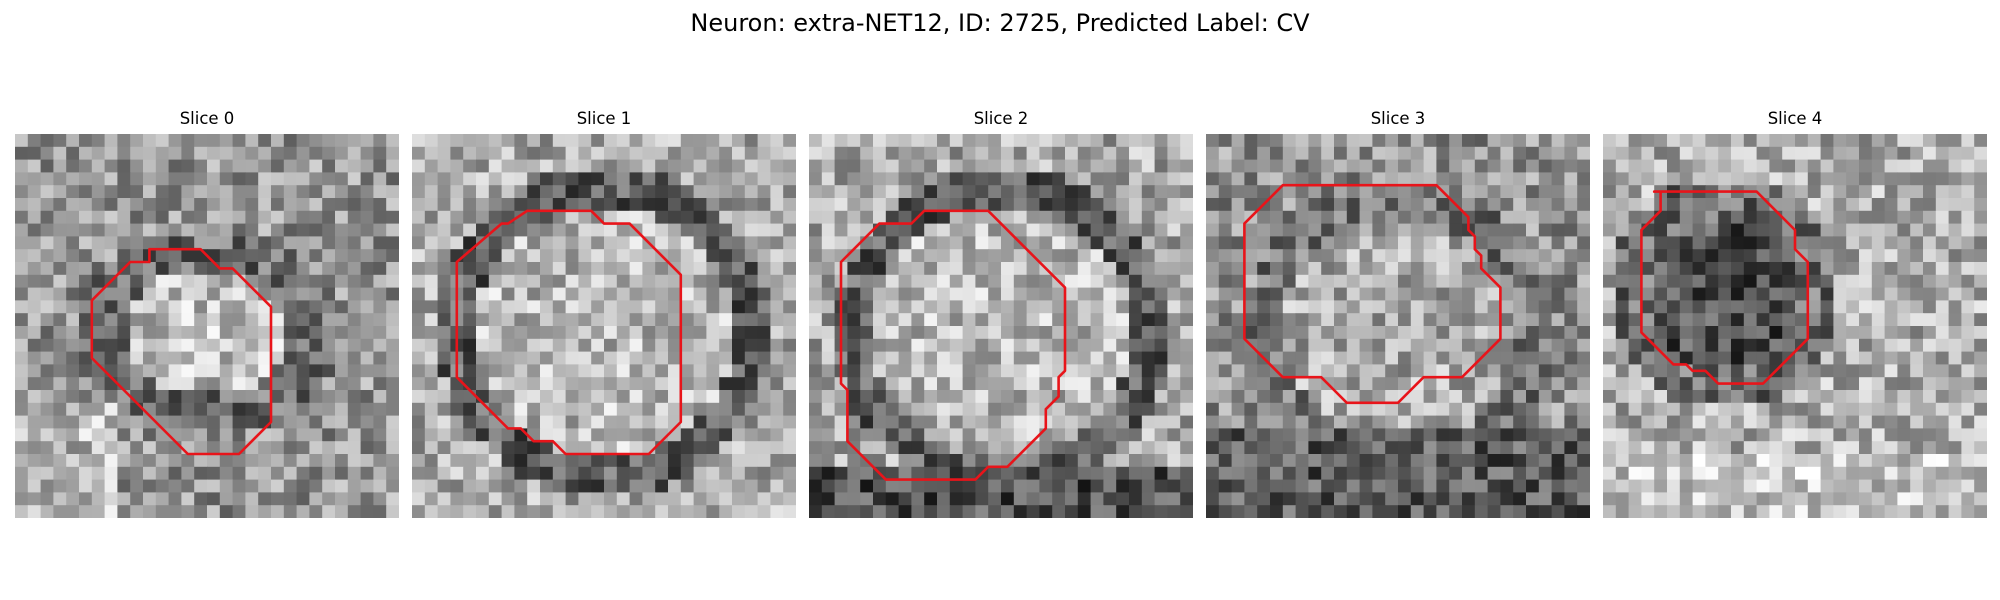 This screenshot has width=2000, height=600. I want to click on slice-title: Slice 3, so click(1398, 118).